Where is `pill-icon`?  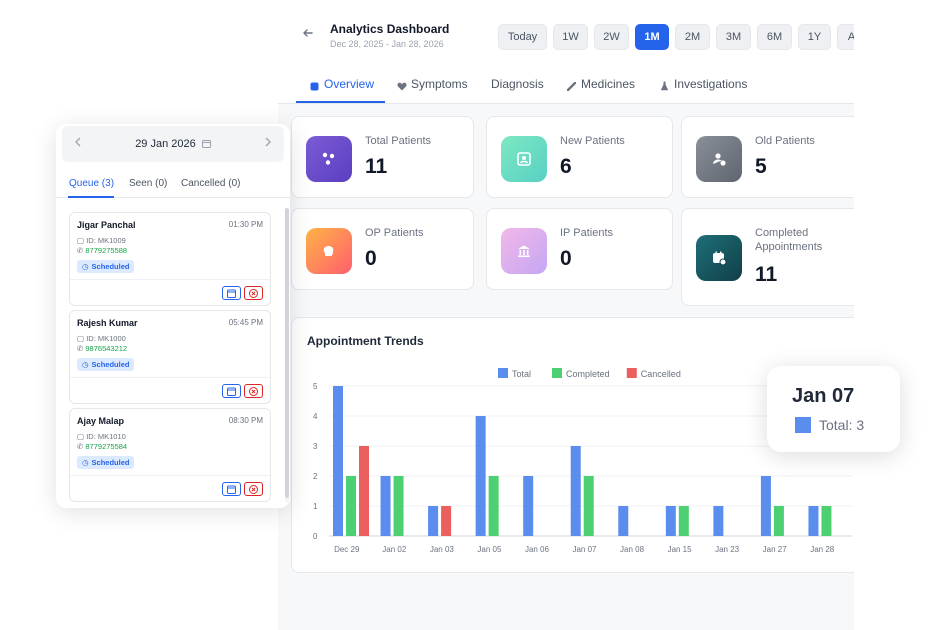 pill-icon is located at coordinates (571, 85).